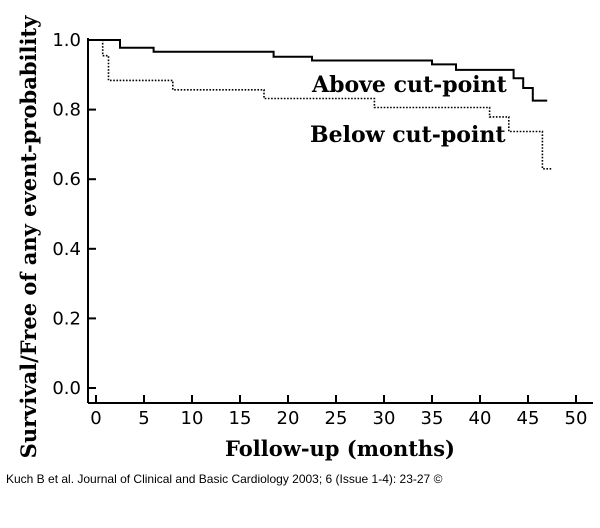 This screenshot has height=528, width=600. I want to click on y-tick-label: 0.0, so click(66, 388).